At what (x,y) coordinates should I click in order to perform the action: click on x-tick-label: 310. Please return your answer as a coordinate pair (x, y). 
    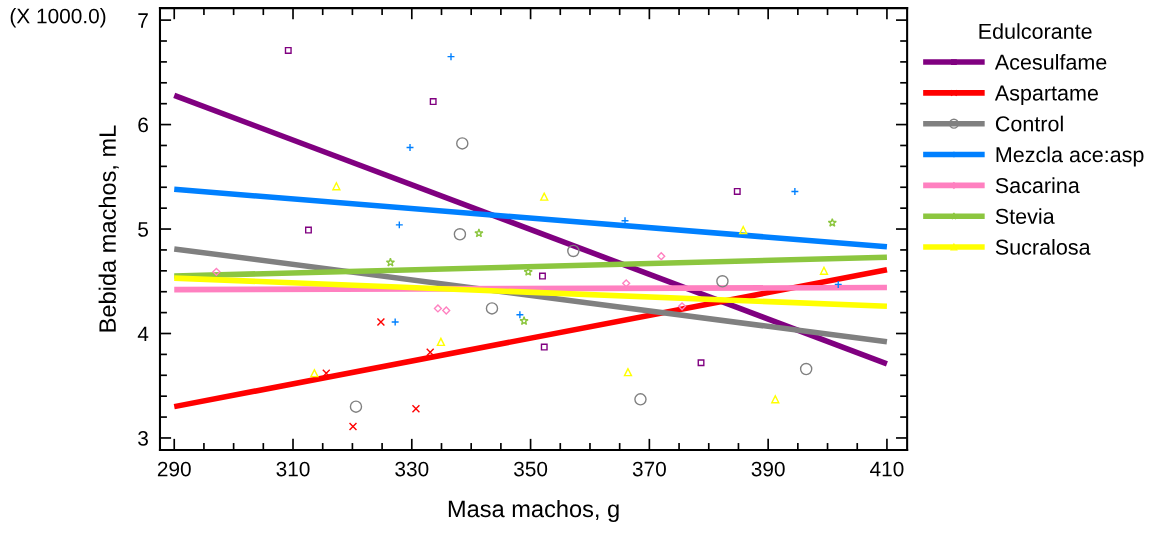
    Looking at the image, I should click on (293, 469).